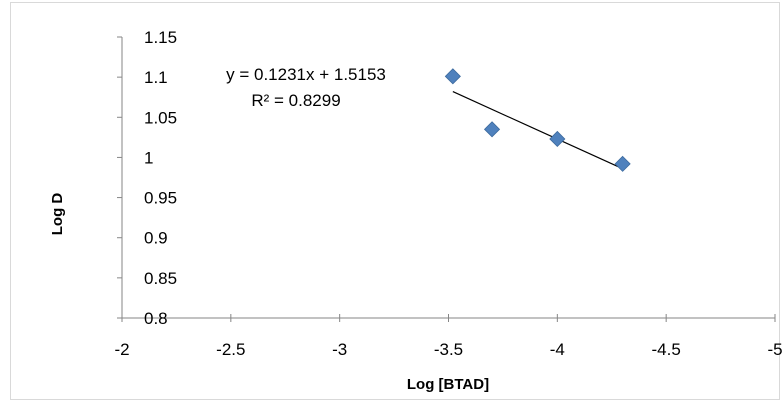  I want to click on y-tick-label: 1.05, so click(160, 117).